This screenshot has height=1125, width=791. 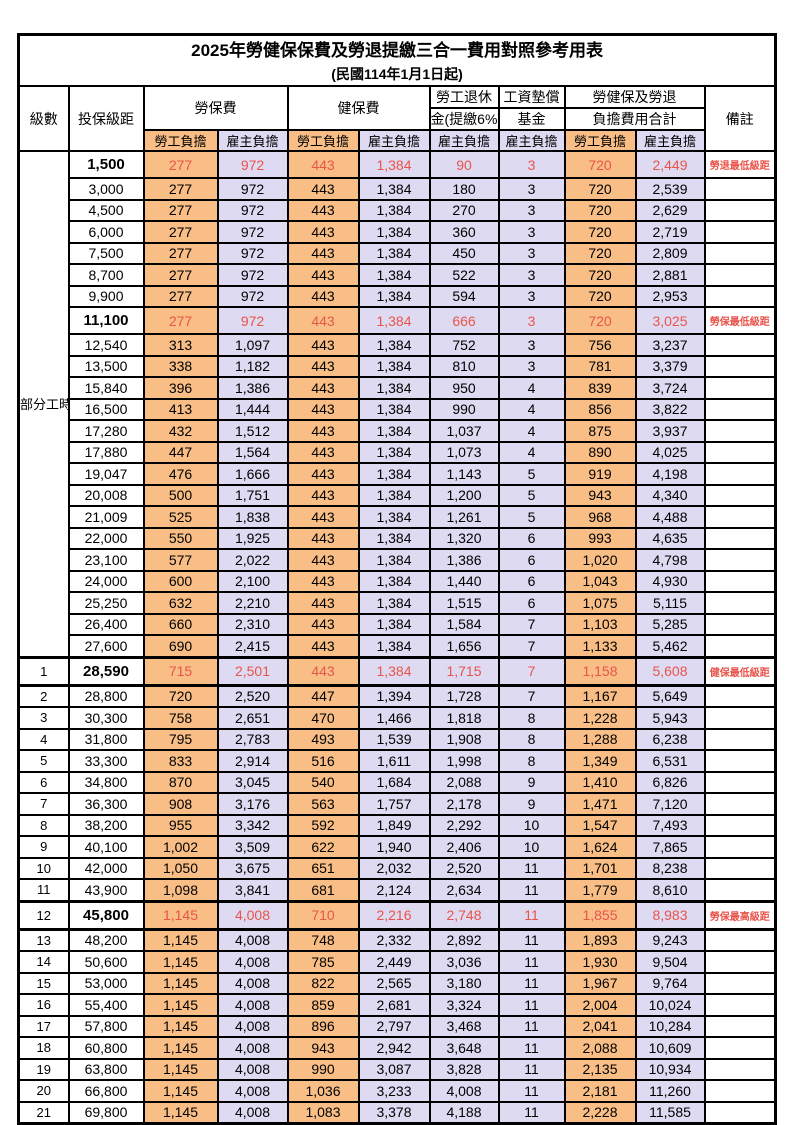 I want to click on value-cell: 1,925, so click(x=252, y=538).